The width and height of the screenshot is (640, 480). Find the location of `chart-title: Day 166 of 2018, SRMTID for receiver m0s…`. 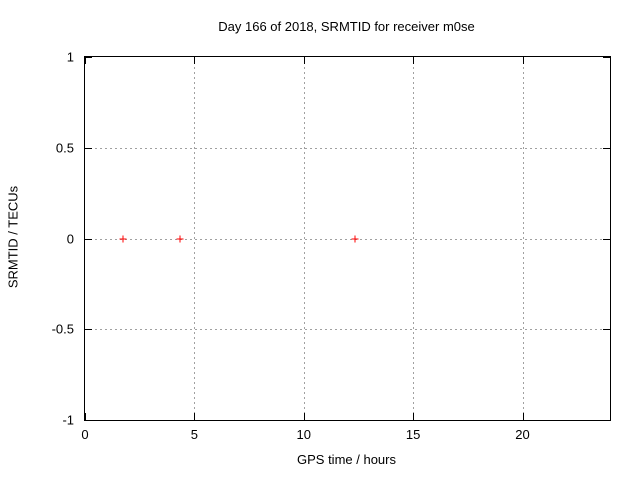

chart-title: Day 166 of 2018, SRMTID for receiver m0s… is located at coordinates (346, 26).